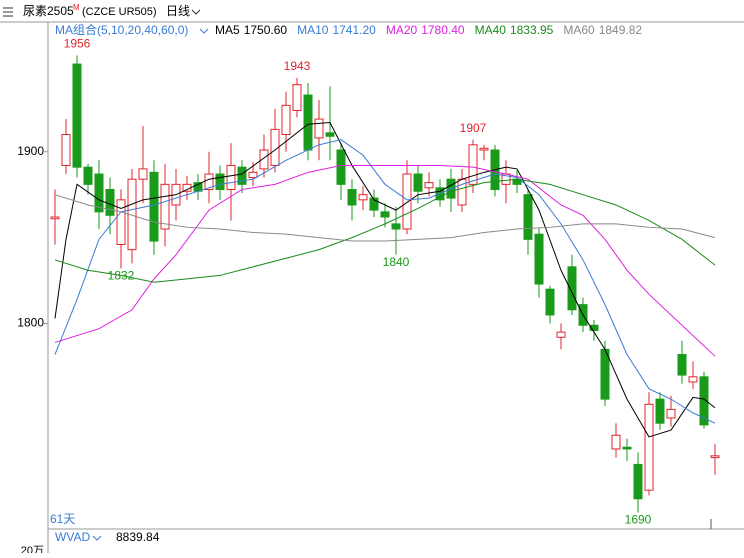  What do you see at coordinates (77, 44) in the screenshot?
I see `high-label: 1956` at bounding box center [77, 44].